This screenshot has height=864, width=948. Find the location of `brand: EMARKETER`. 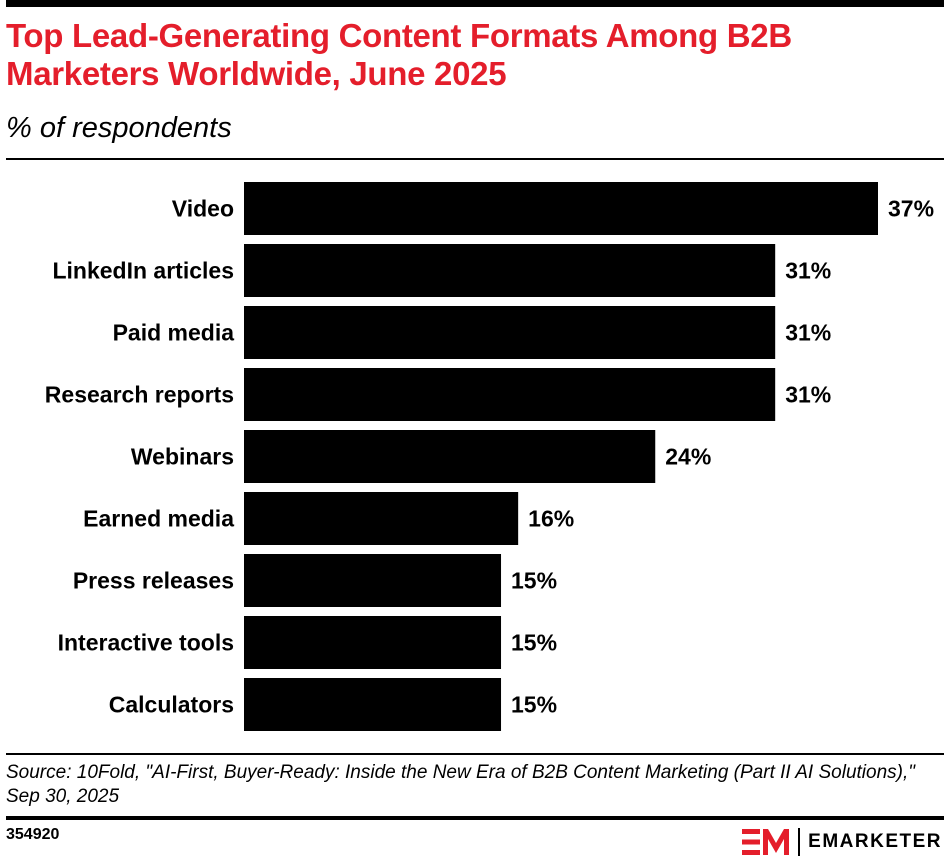

brand: EMARKETER is located at coordinates (842, 842).